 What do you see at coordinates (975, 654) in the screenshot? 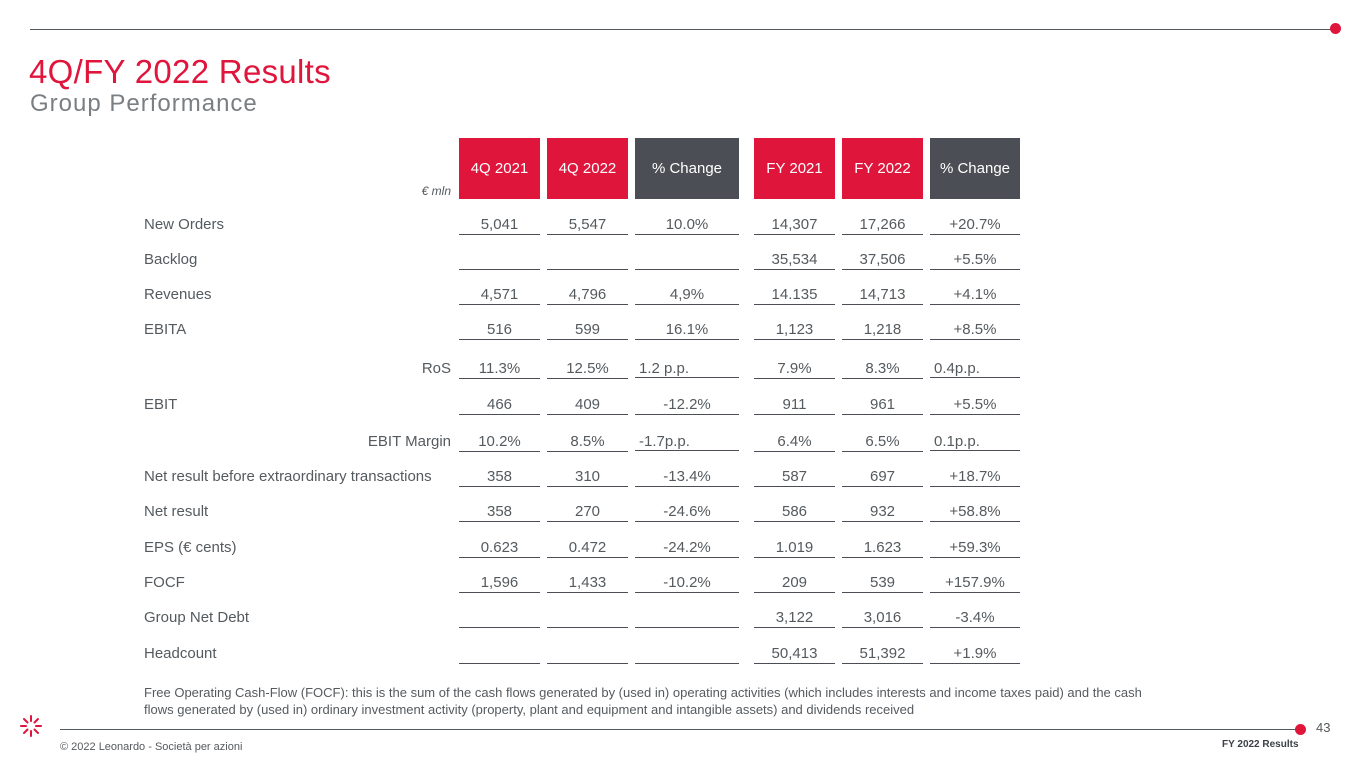
I see `table-cell: +1.9%` at bounding box center [975, 654].